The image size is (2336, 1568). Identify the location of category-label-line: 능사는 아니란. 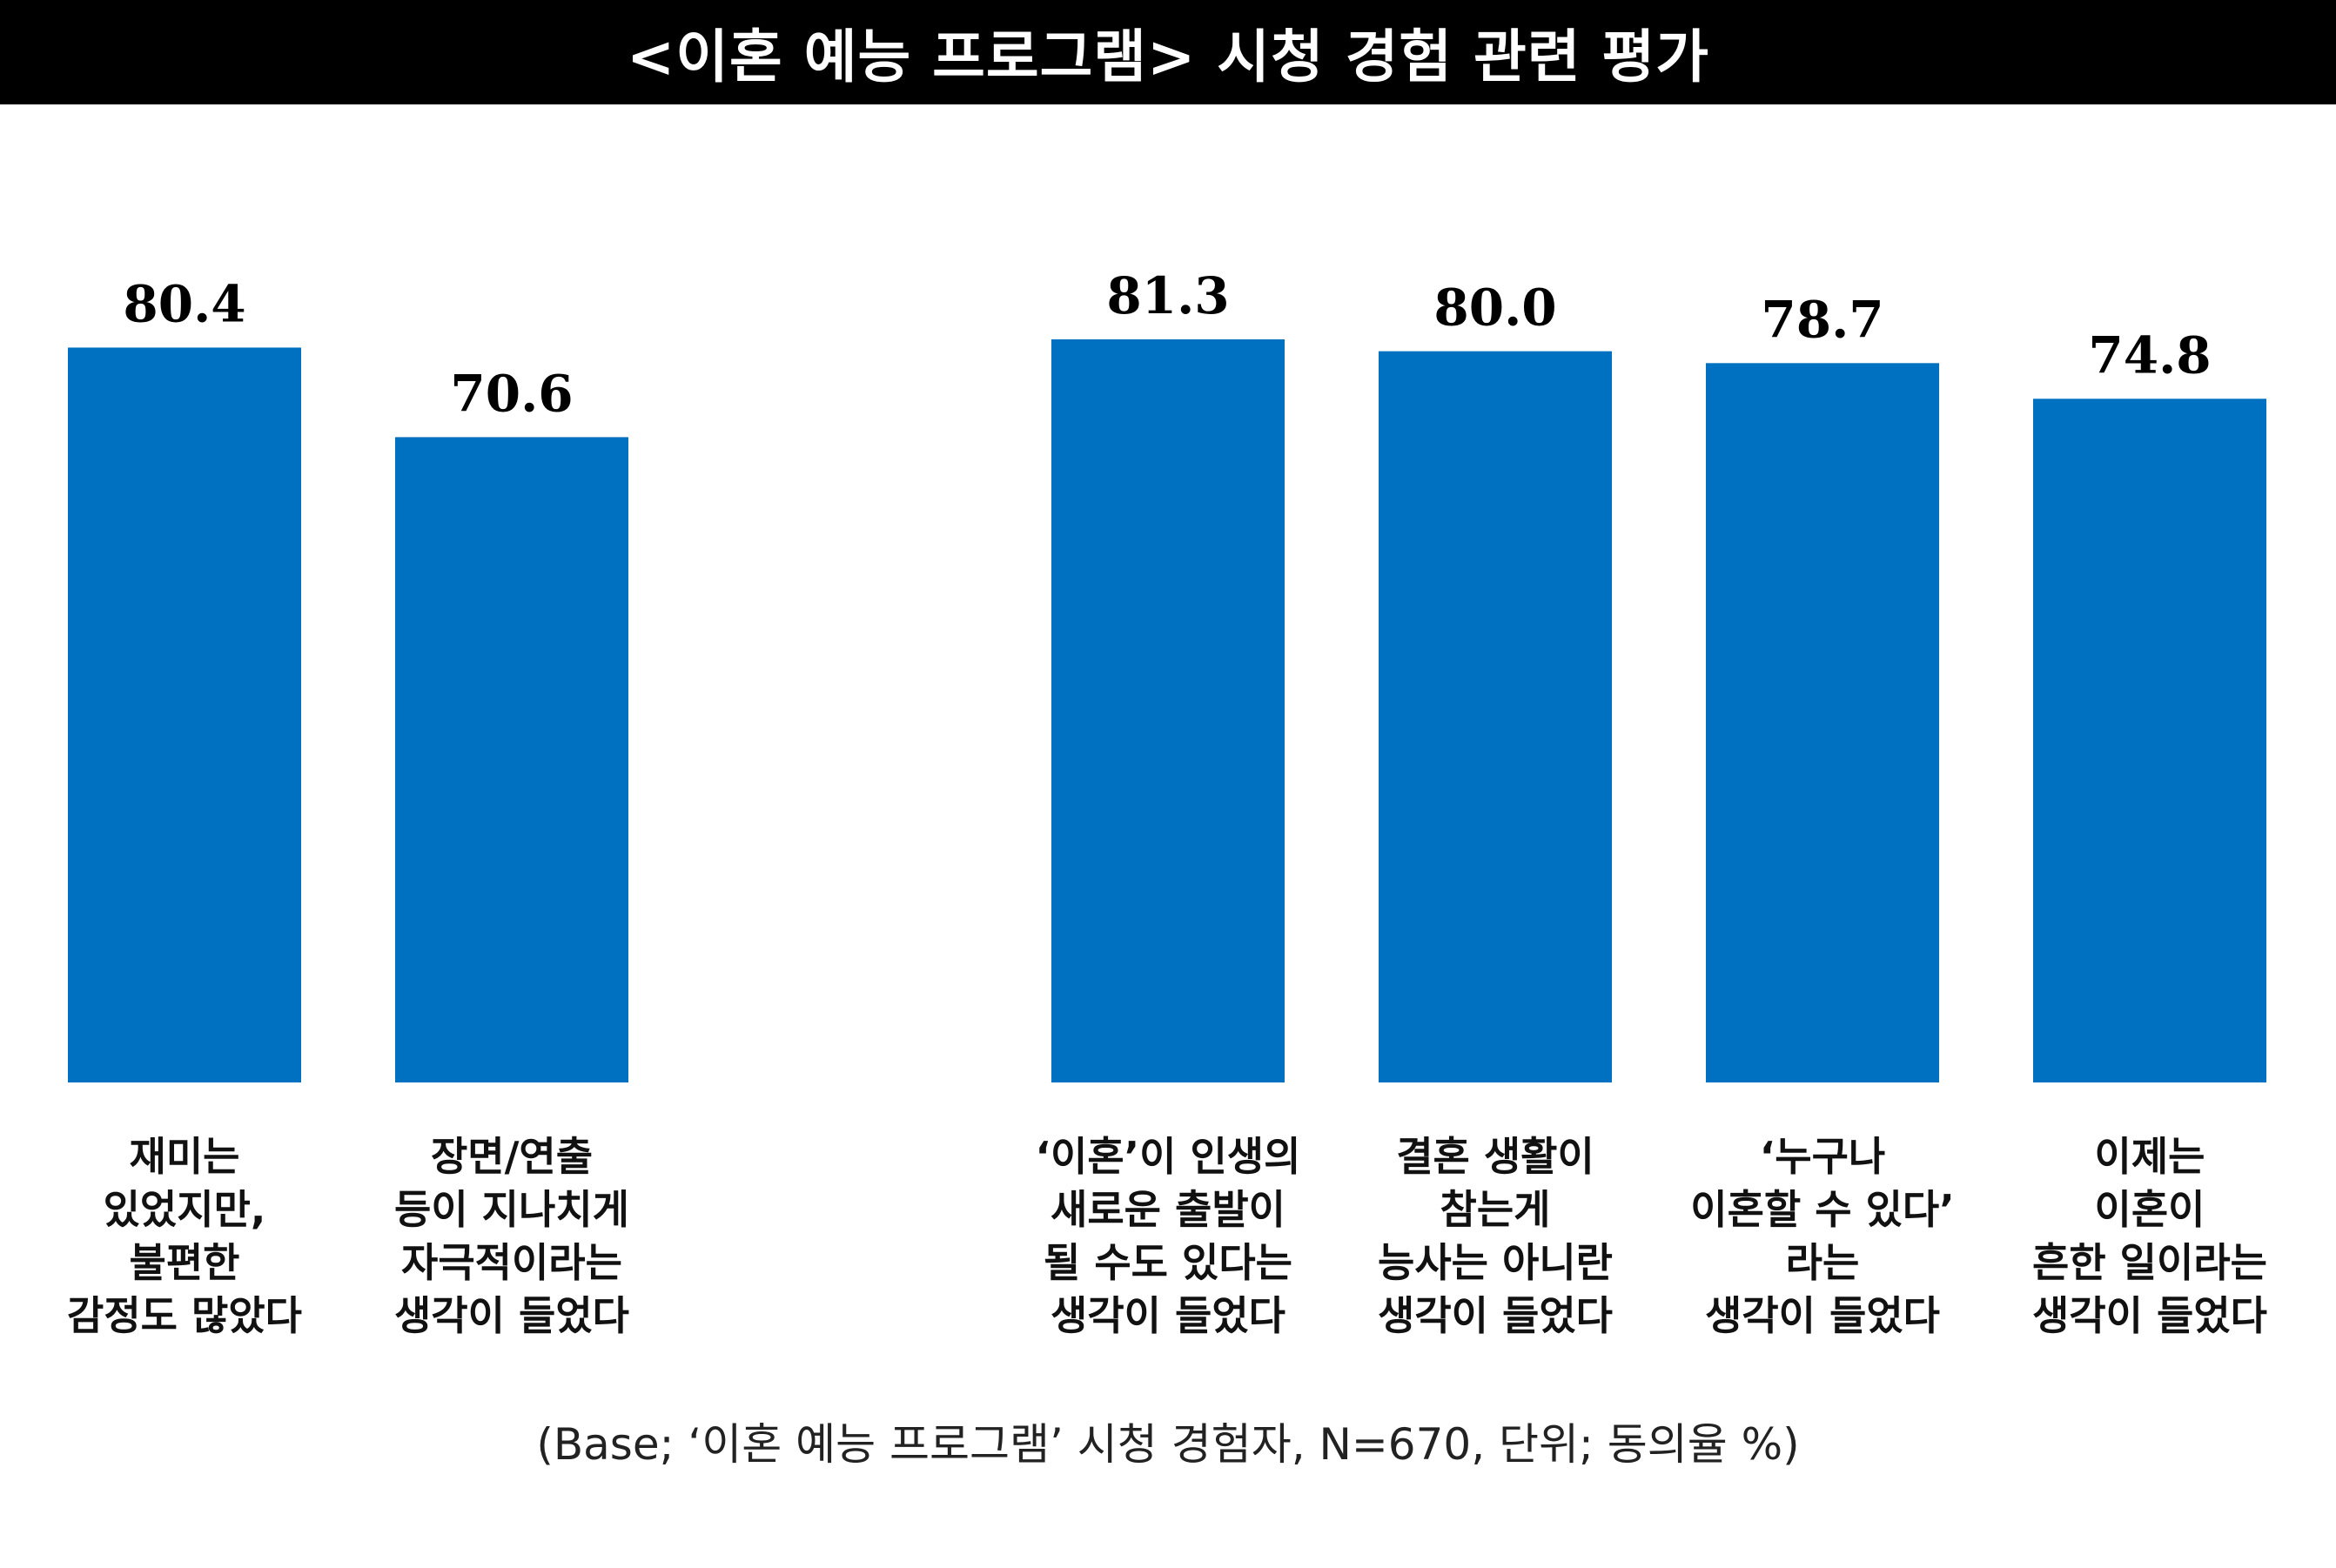
(1495, 1262).